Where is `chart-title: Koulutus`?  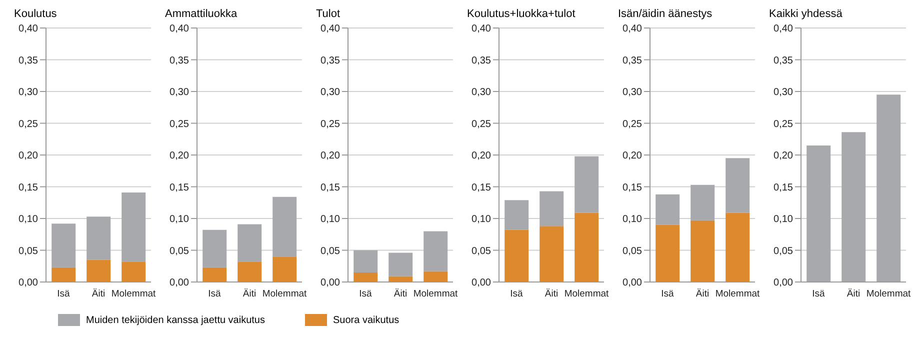
chart-title: Koulutus is located at coordinates (36, 15).